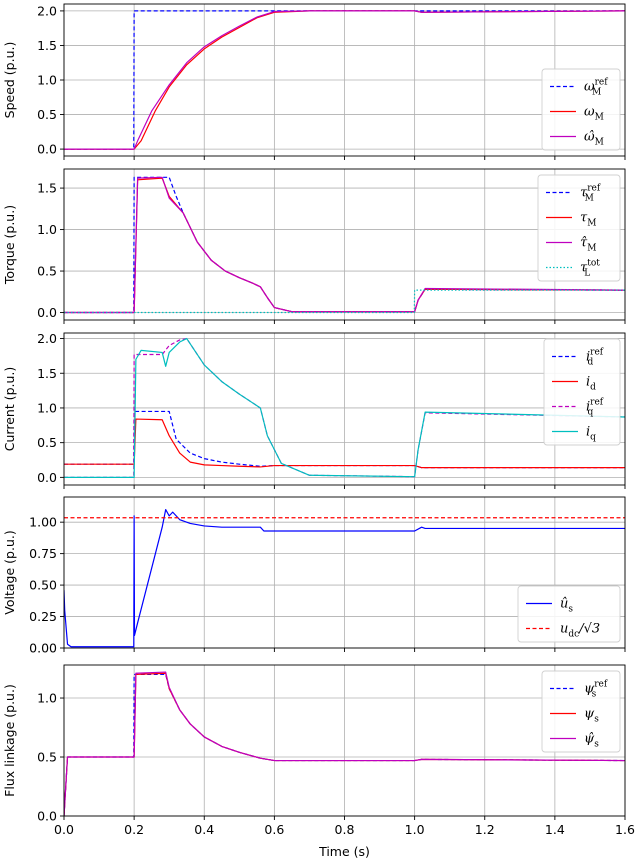 This screenshot has height=864, width=640. What do you see at coordinates (9, 740) in the screenshot?
I see `y-axis-label: Flux linkage (p.u.)` at bounding box center [9, 740].